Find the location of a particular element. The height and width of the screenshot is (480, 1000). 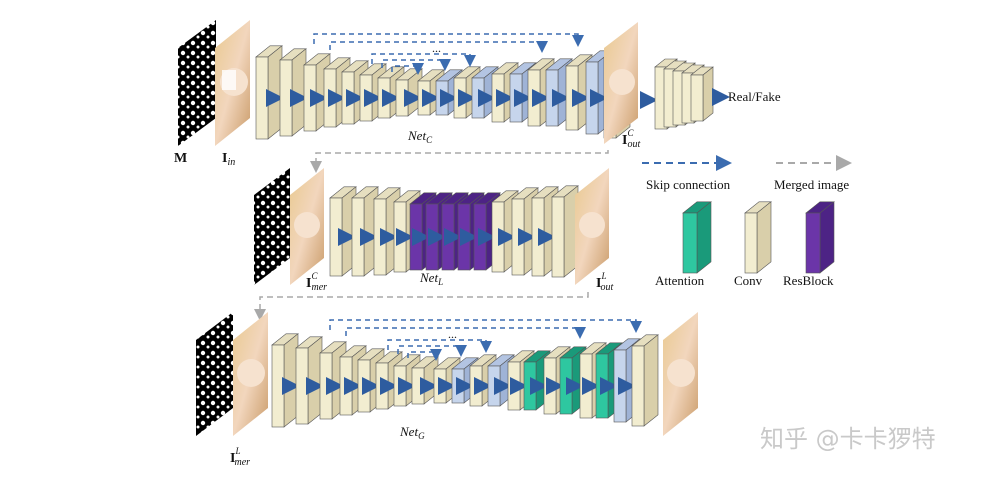

coarse-output-image is located at coordinates (621, 83).